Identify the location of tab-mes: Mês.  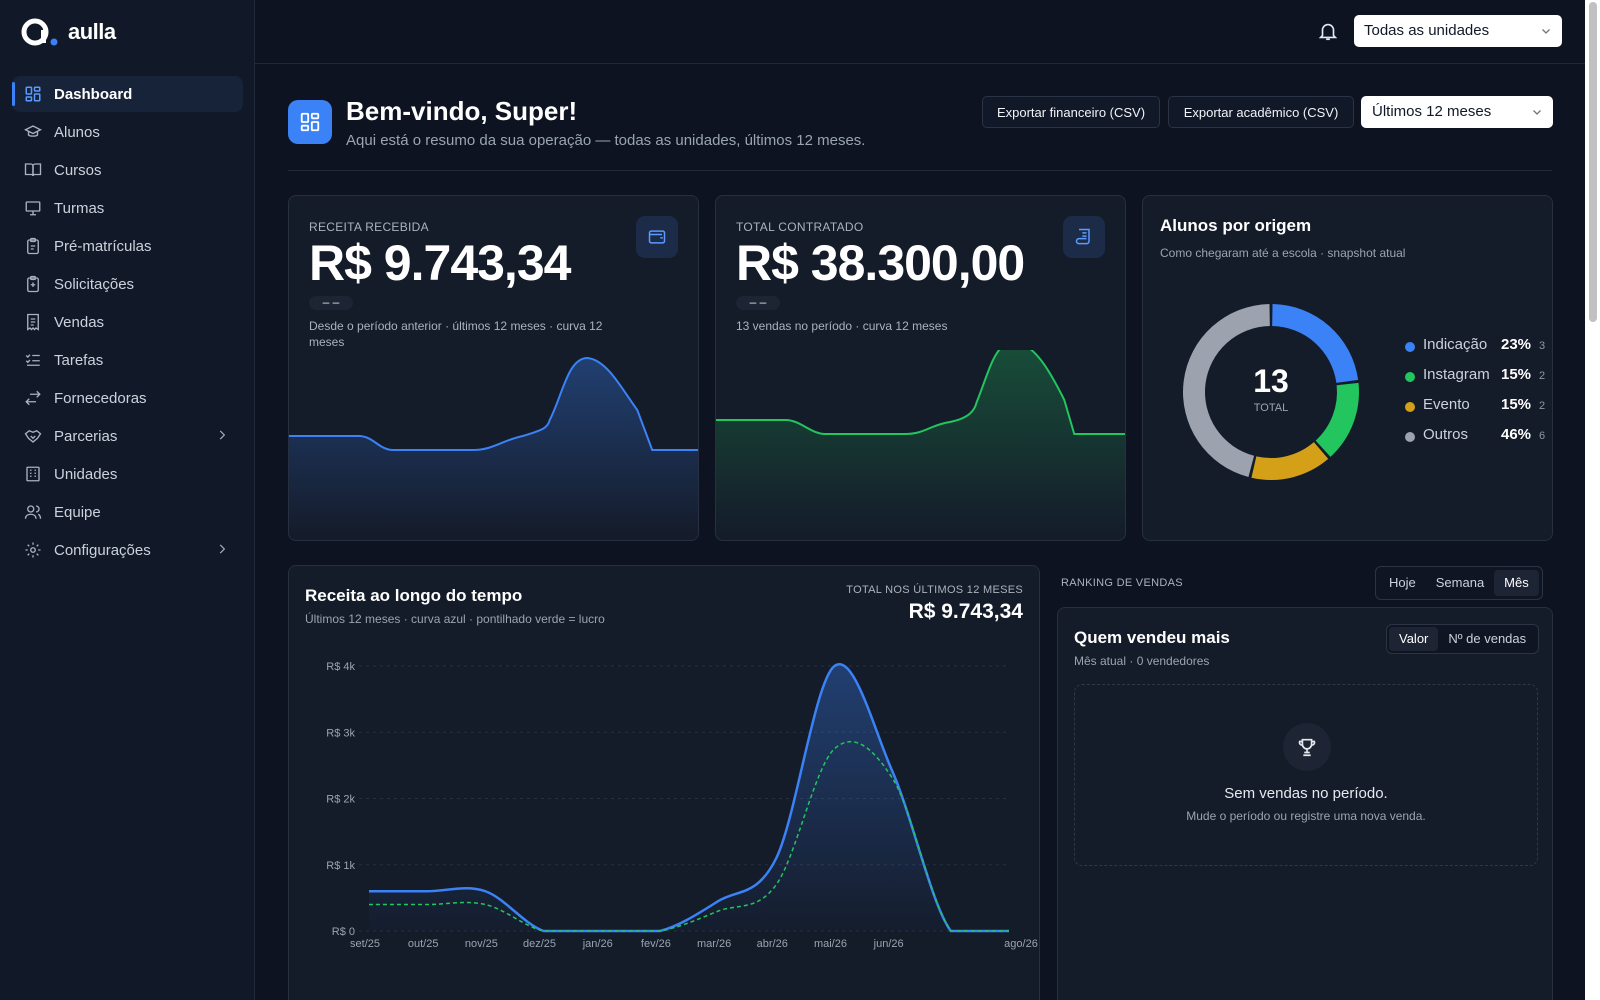
(1516, 583).